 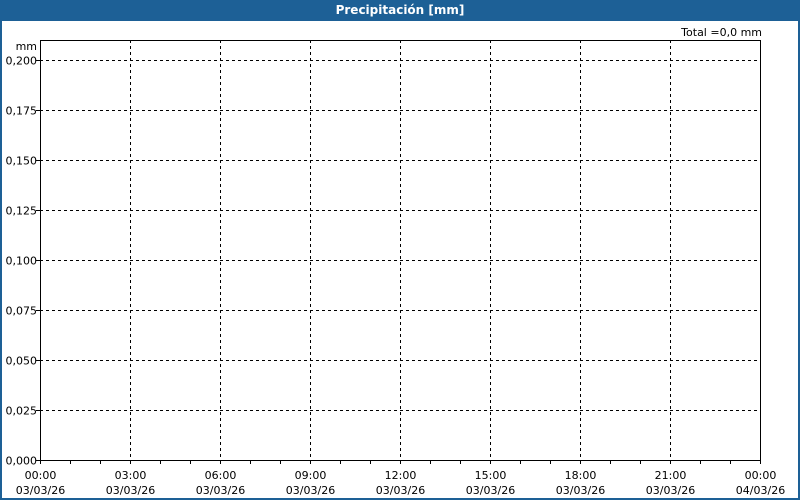 I want to click on y-tick-label: 0,000, so click(x=22, y=461).